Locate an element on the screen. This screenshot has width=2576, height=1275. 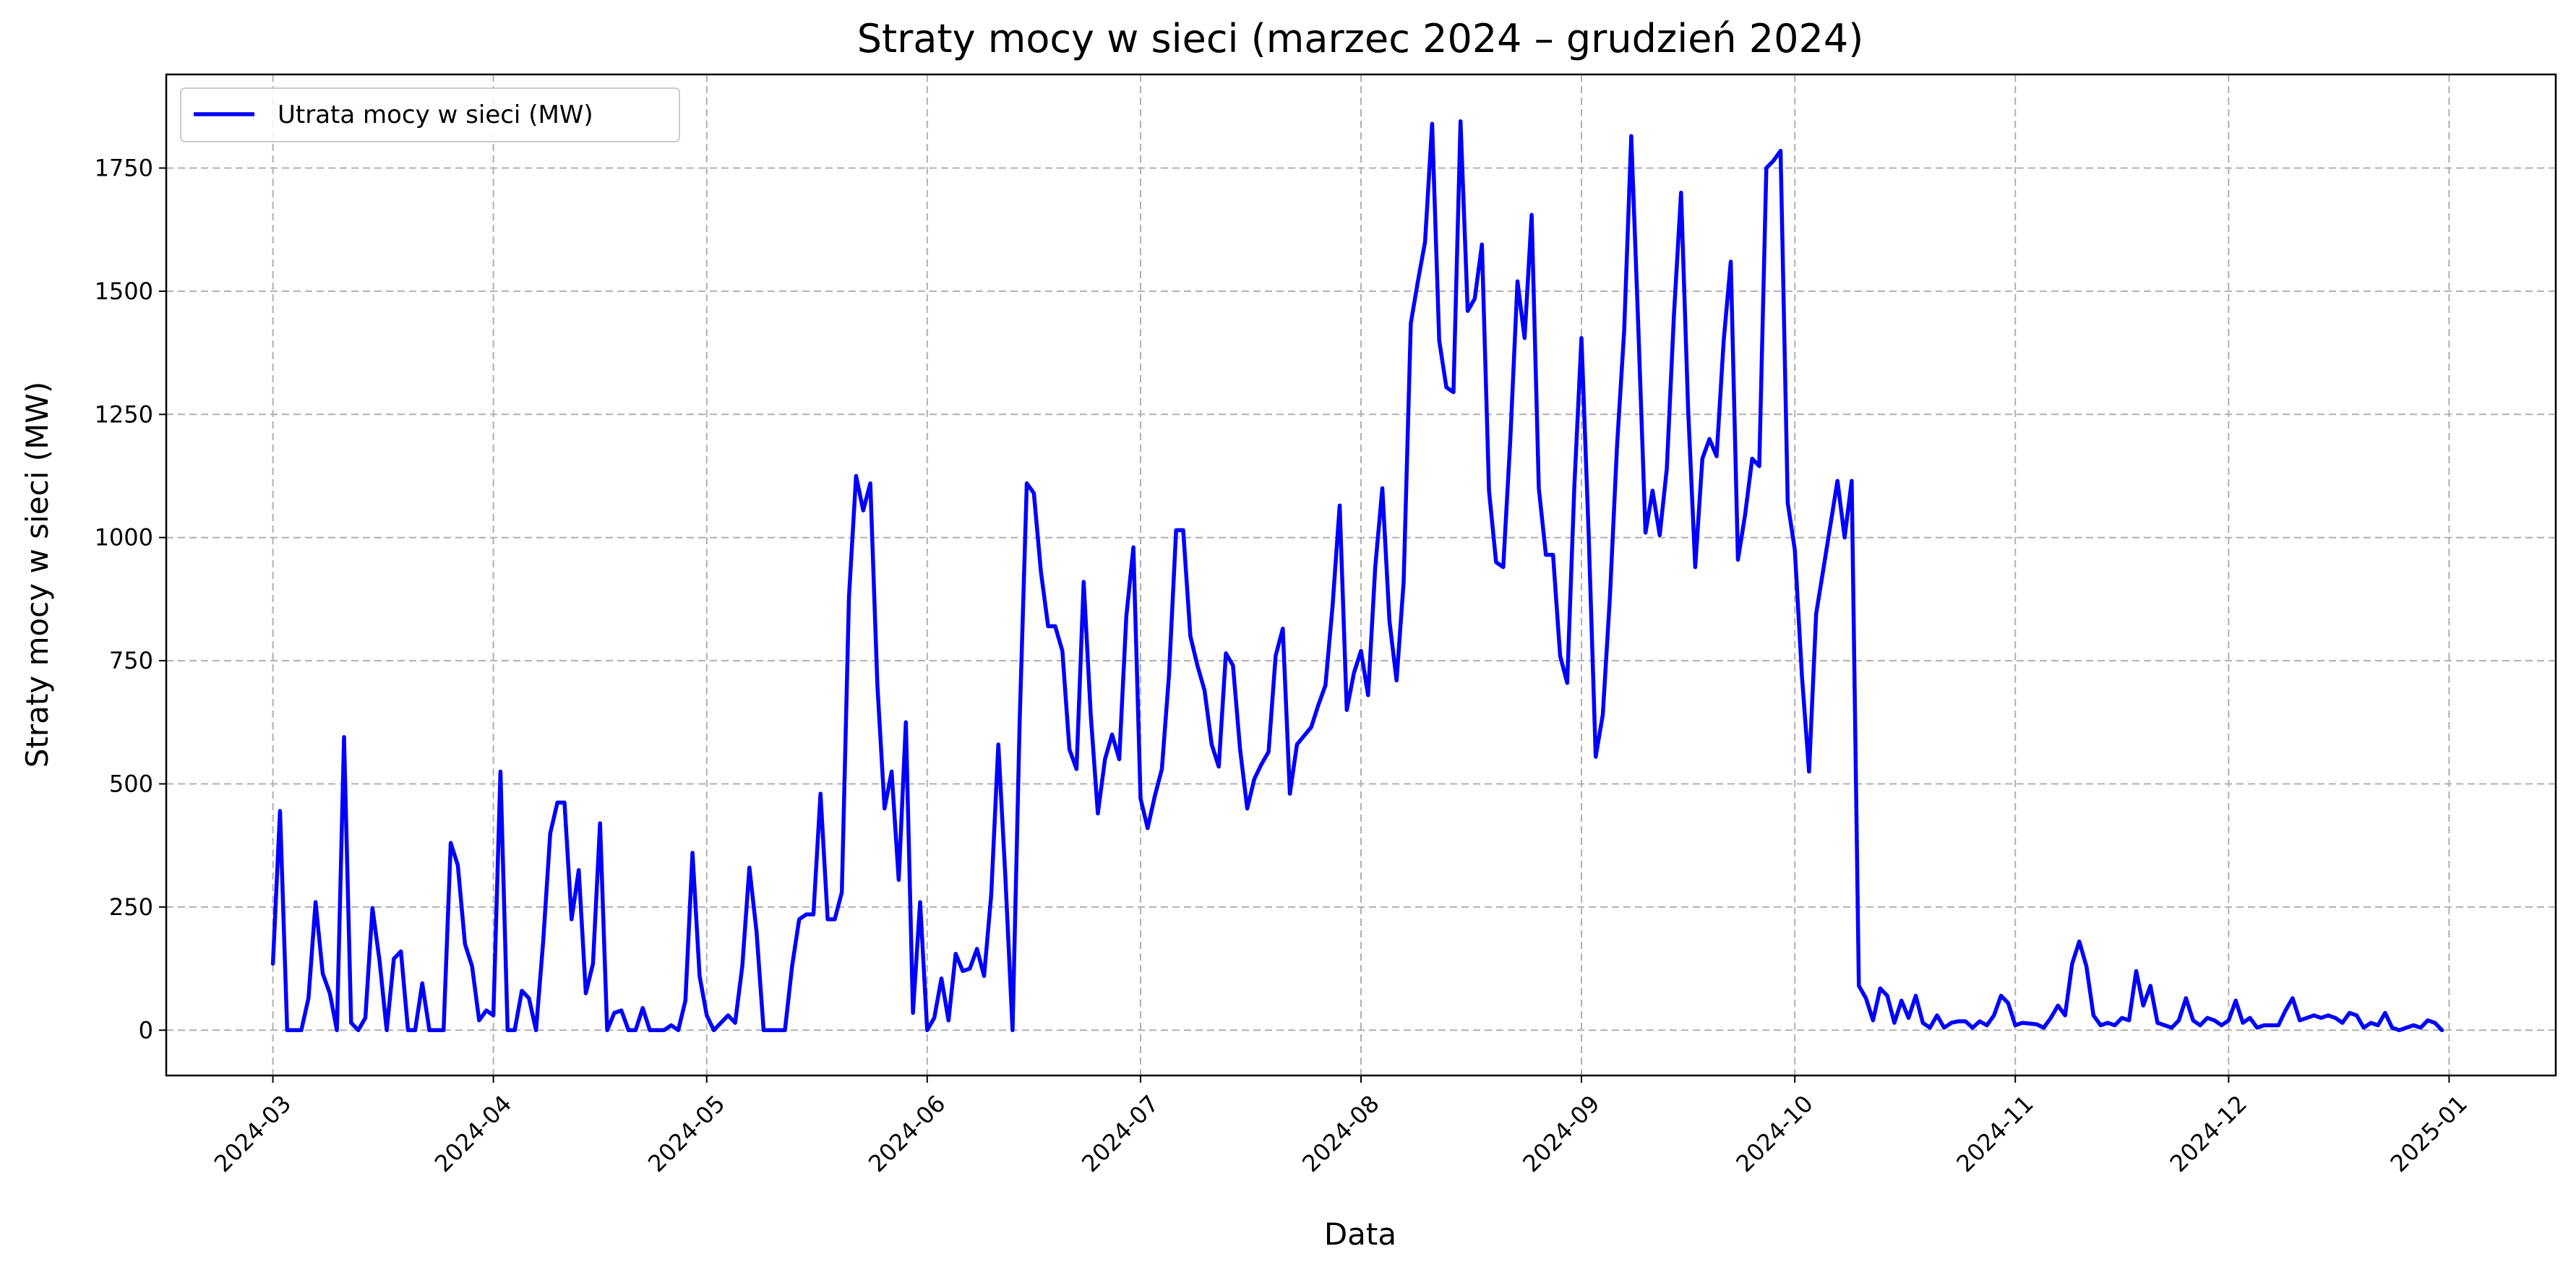
legend-box is located at coordinates (430, 114).